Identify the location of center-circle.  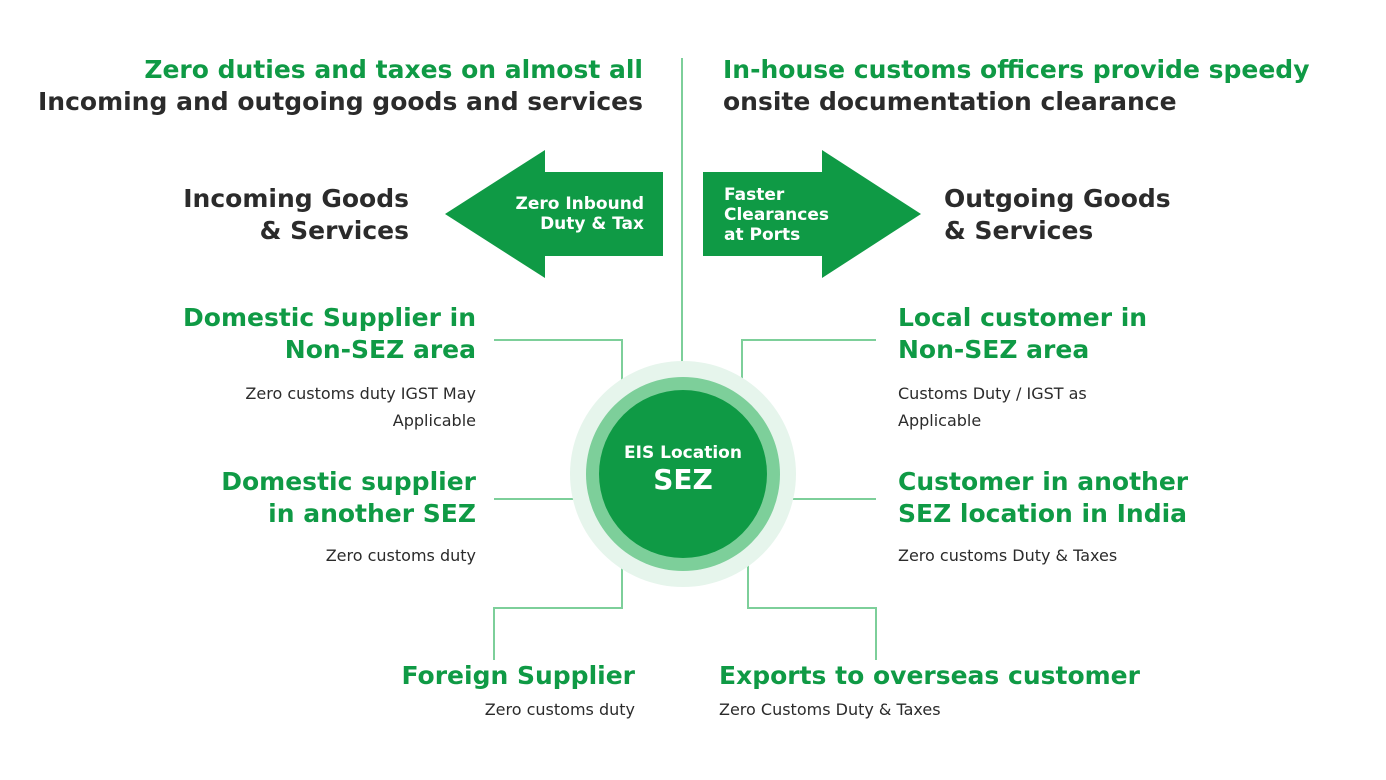
(683, 474).